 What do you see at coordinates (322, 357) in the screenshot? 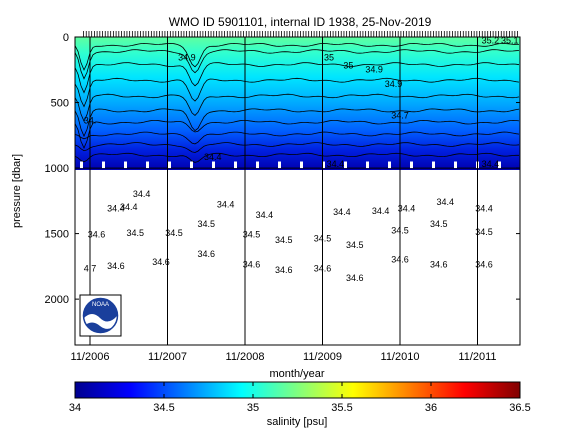
I see `x-tick-label: 11/2009` at bounding box center [322, 357].